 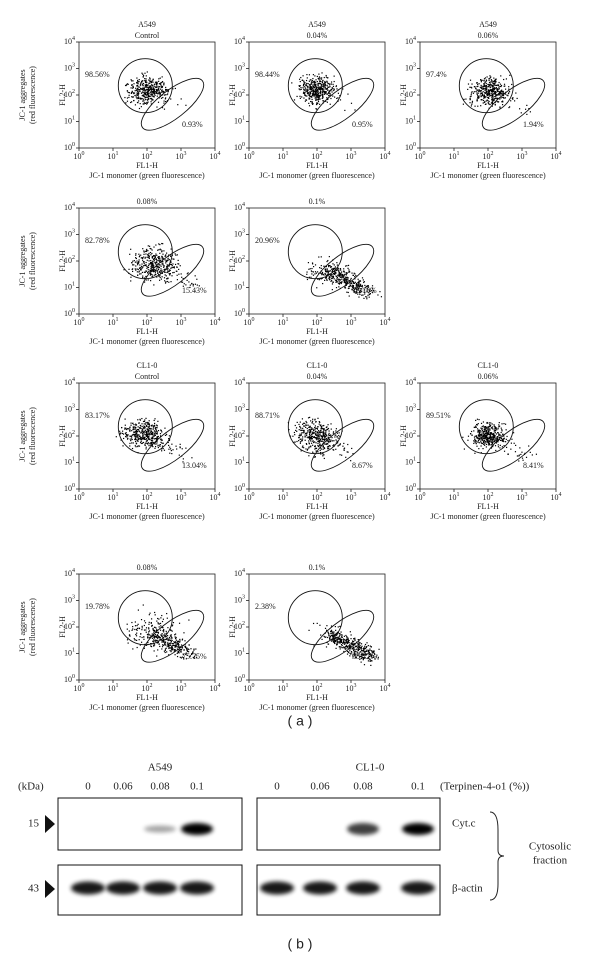 What do you see at coordinates (317, 175) in the screenshot?
I see `x-axis-title: JC-1 monomer (green fluorescence)` at bounding box center [317, 175].